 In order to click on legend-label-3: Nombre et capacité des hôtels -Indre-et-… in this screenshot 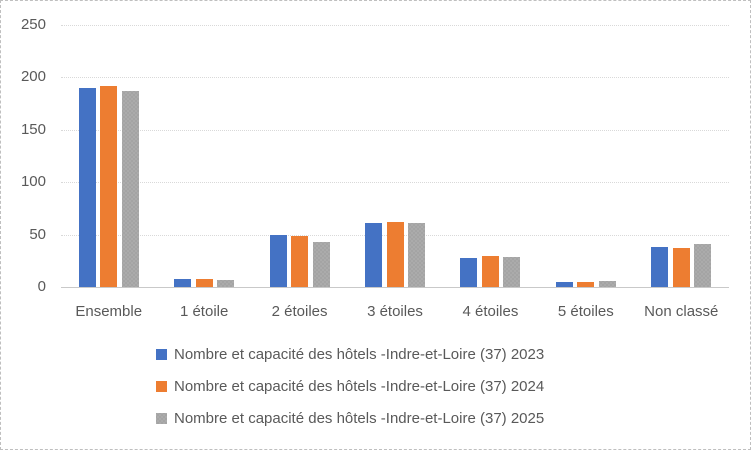, I will do `click(359, 418)`.